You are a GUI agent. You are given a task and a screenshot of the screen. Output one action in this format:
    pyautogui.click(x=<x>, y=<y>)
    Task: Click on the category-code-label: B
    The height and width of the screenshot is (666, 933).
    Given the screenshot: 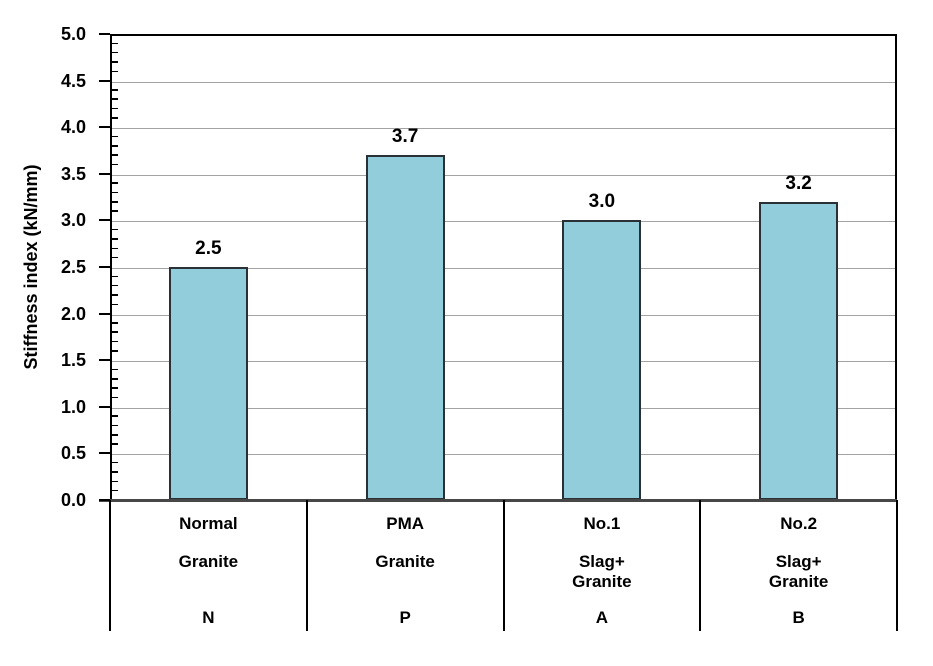 What is the action you would take?
    pyautogui.click(x=798, y=617)
    